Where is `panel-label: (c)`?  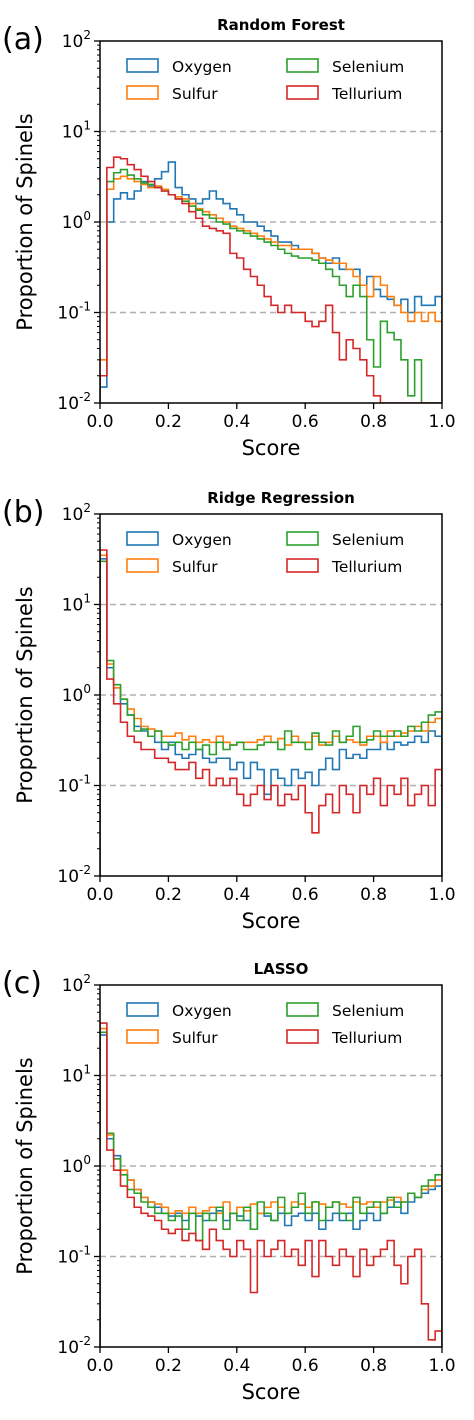 panel-label: (c) is located at coordinates (22, 983).